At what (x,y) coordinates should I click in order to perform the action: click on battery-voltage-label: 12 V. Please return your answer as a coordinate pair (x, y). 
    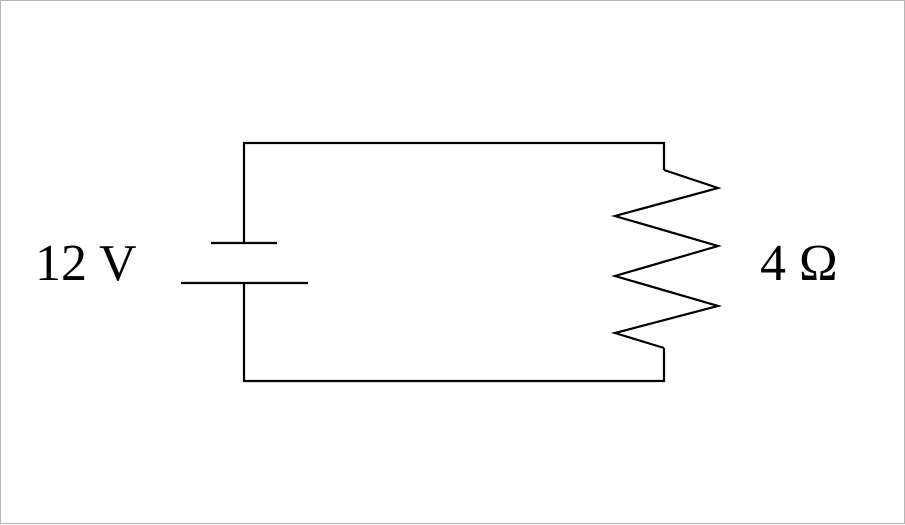
    Looking at the image, I should click on (86, 263).